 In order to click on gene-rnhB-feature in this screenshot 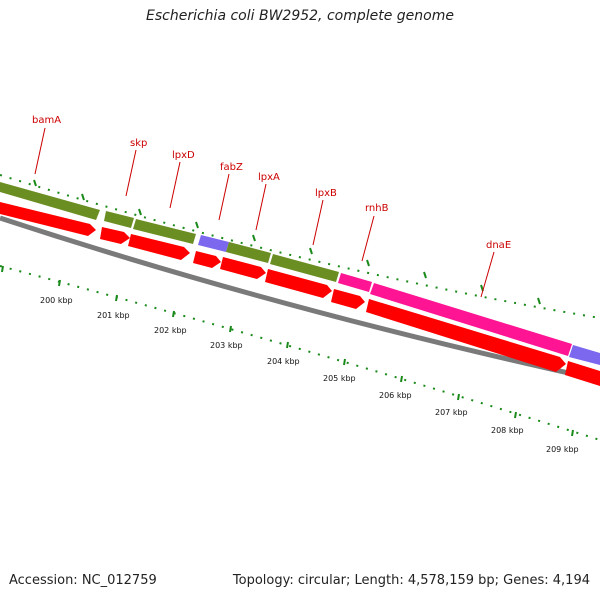, I will do `click(355, 282)`.